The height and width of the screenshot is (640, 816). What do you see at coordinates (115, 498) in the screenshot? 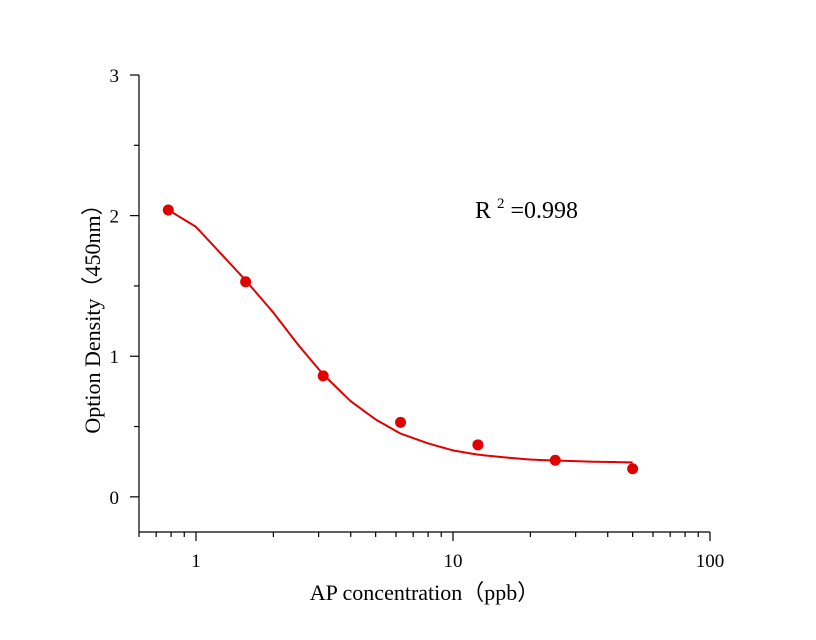
I see `y-tick-label: 0` at bounding box center [115, 498].